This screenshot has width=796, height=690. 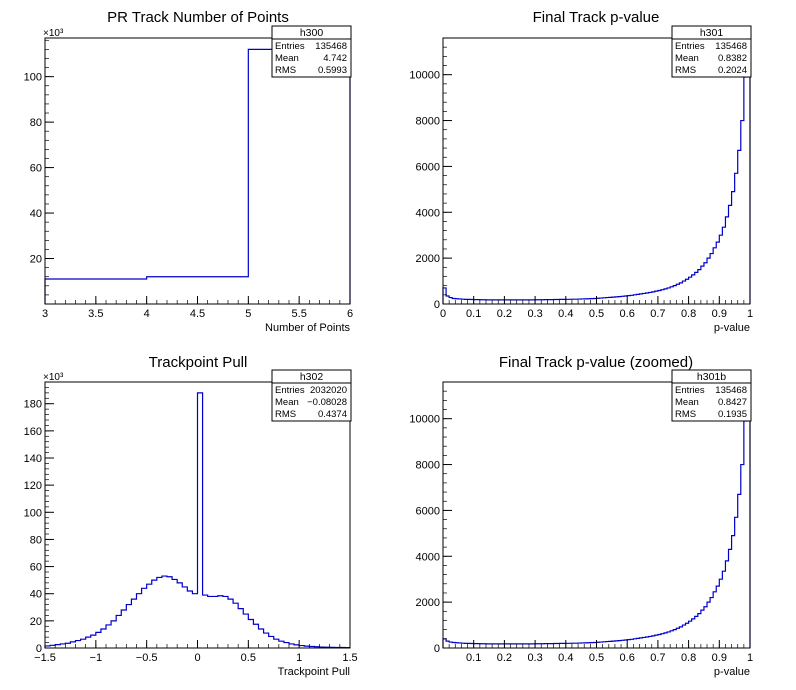 I want to click on plot-frame, so click(x=197, y=171).